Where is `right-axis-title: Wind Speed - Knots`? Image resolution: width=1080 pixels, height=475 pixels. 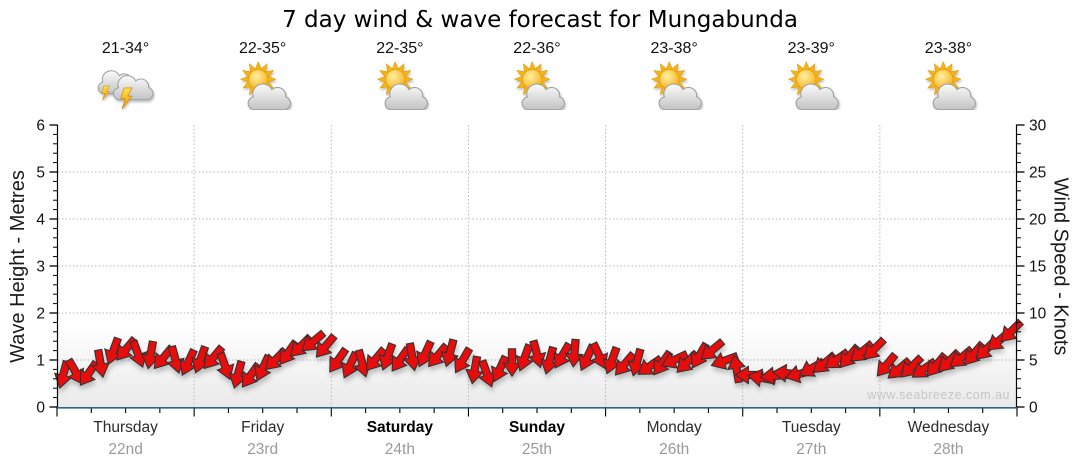
right-axis-title: Wind Speed - Knots is located at coordinates (1059, 266).